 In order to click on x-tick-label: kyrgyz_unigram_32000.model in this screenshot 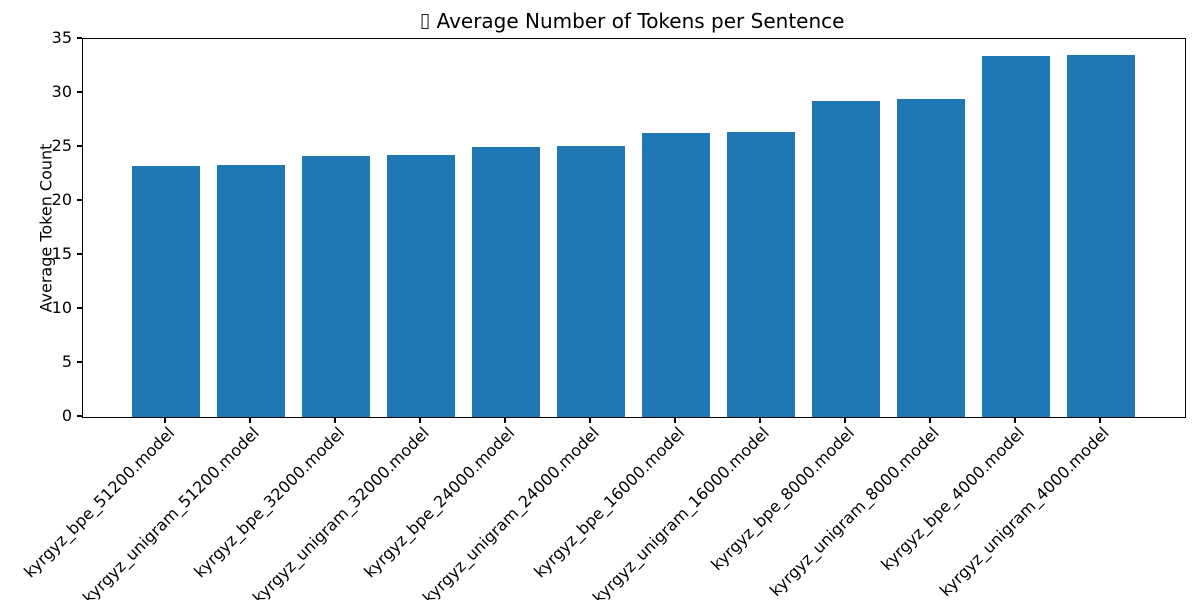, I will do `click(340, 511)`.